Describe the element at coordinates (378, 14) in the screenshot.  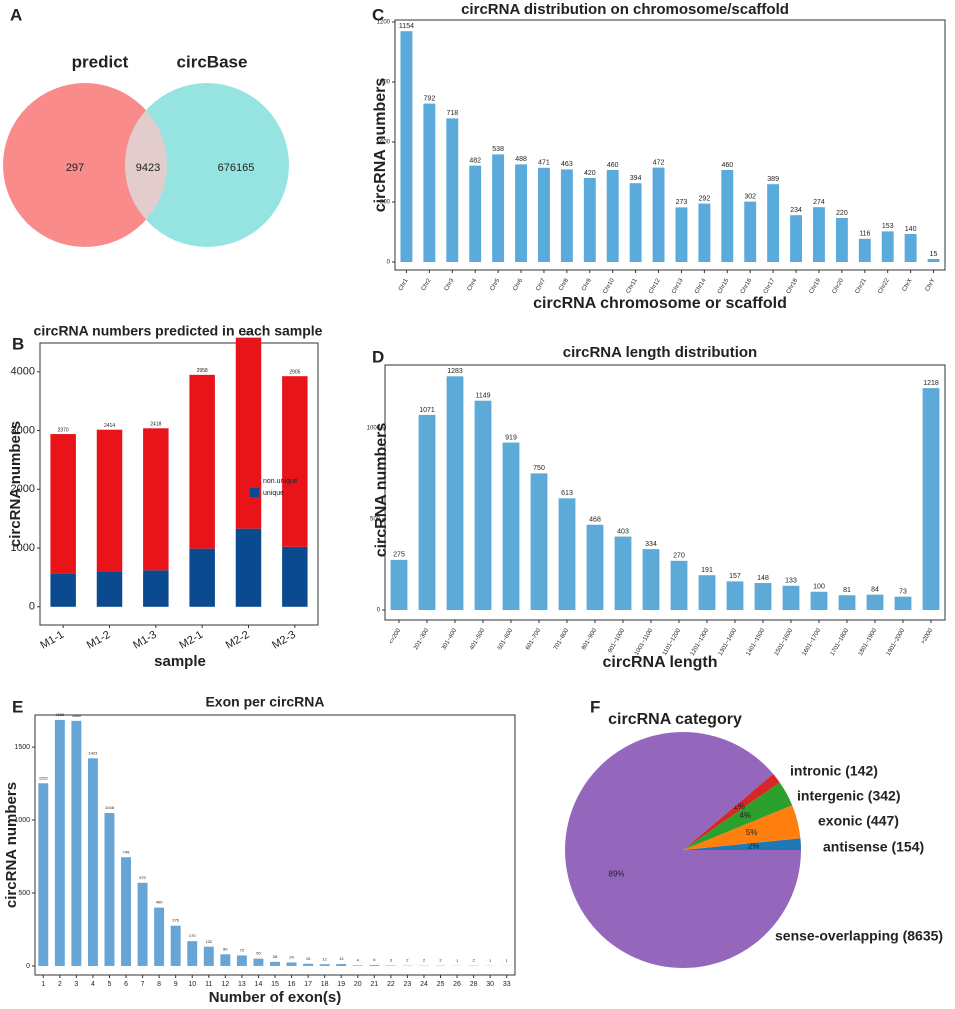
I see `panel-letter: C` at that location.